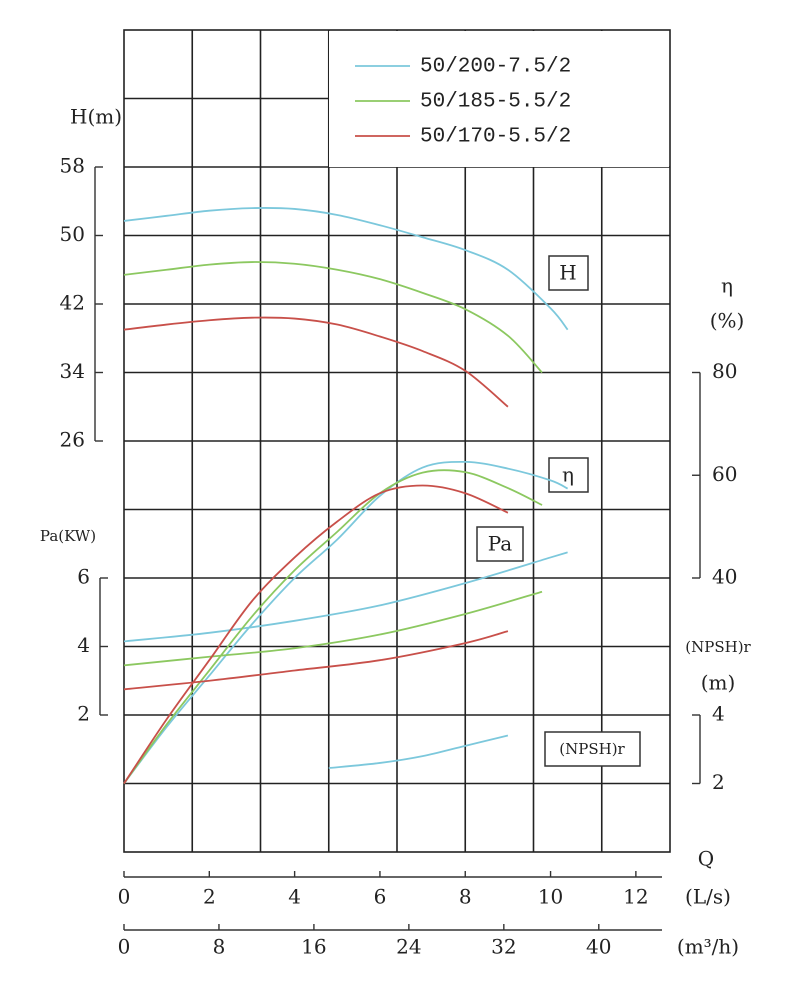 This screenshot has height=1000, width=808. I want to click on eta-axis-label: η, so click(727, 286).